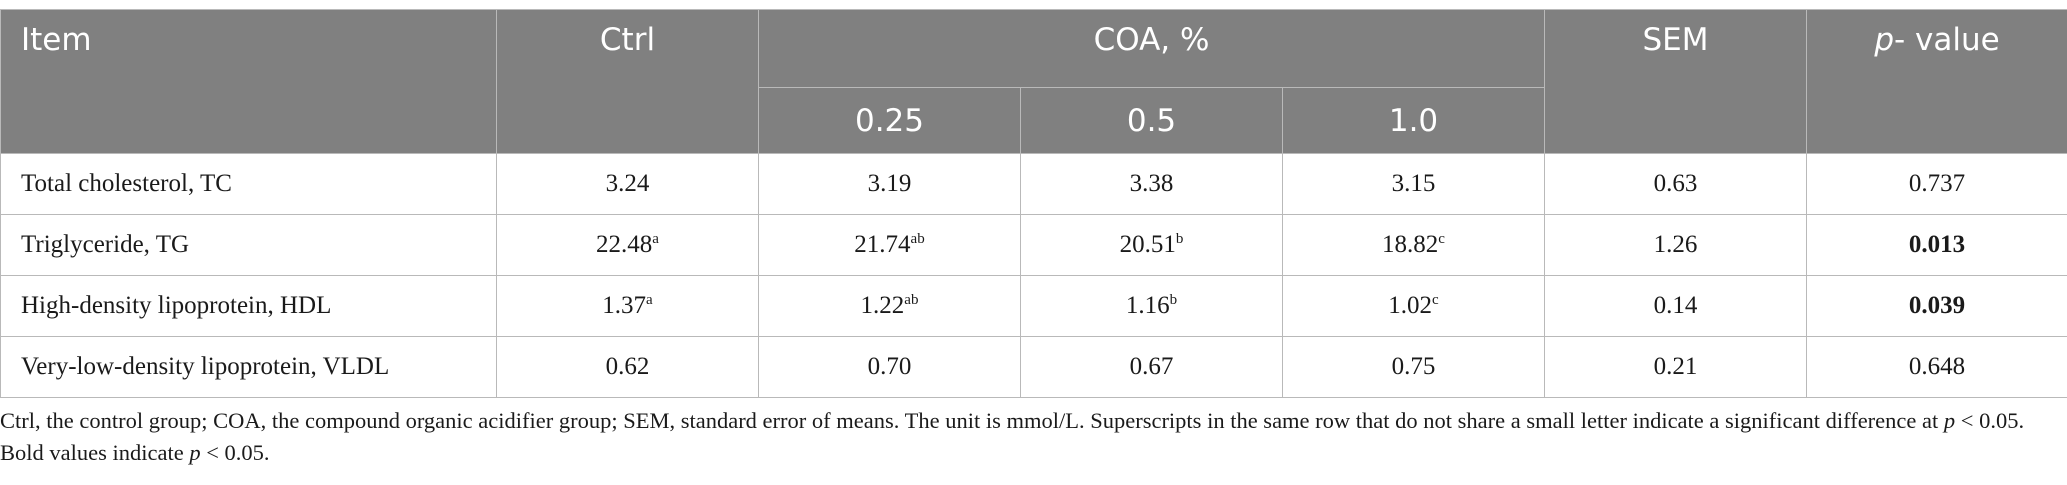  Describe the element at coordinates (889, 367) in the screenshot. I see `cell-coa-025: 0.70` at that location.